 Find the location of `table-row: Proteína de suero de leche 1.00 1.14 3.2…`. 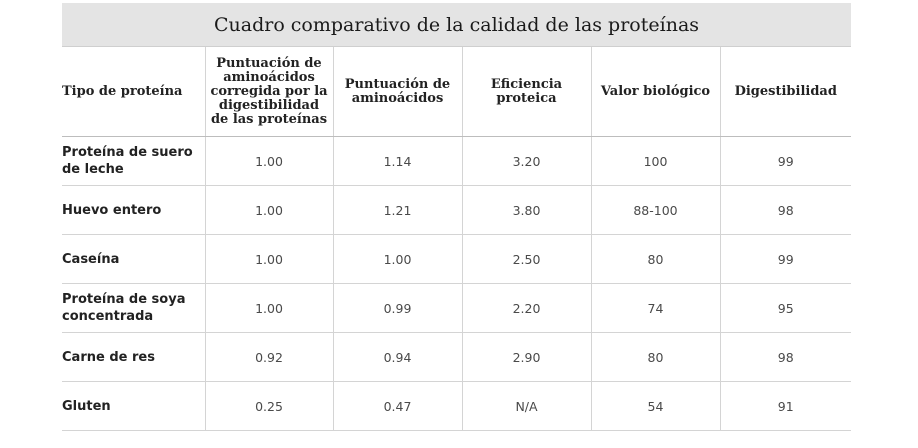

table-row: Proteína de suero de leche 1.00 1.14 3.2… is located at coordinates (456, 161).